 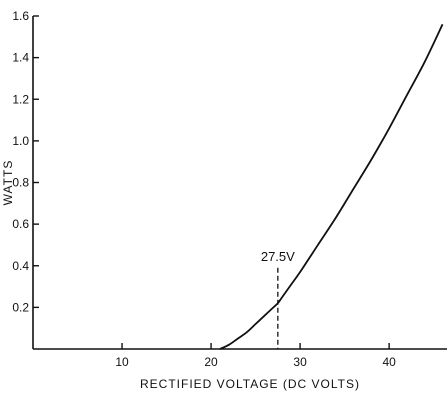 I want to click on annotations: 27.5V, so click(x=278, y=299).